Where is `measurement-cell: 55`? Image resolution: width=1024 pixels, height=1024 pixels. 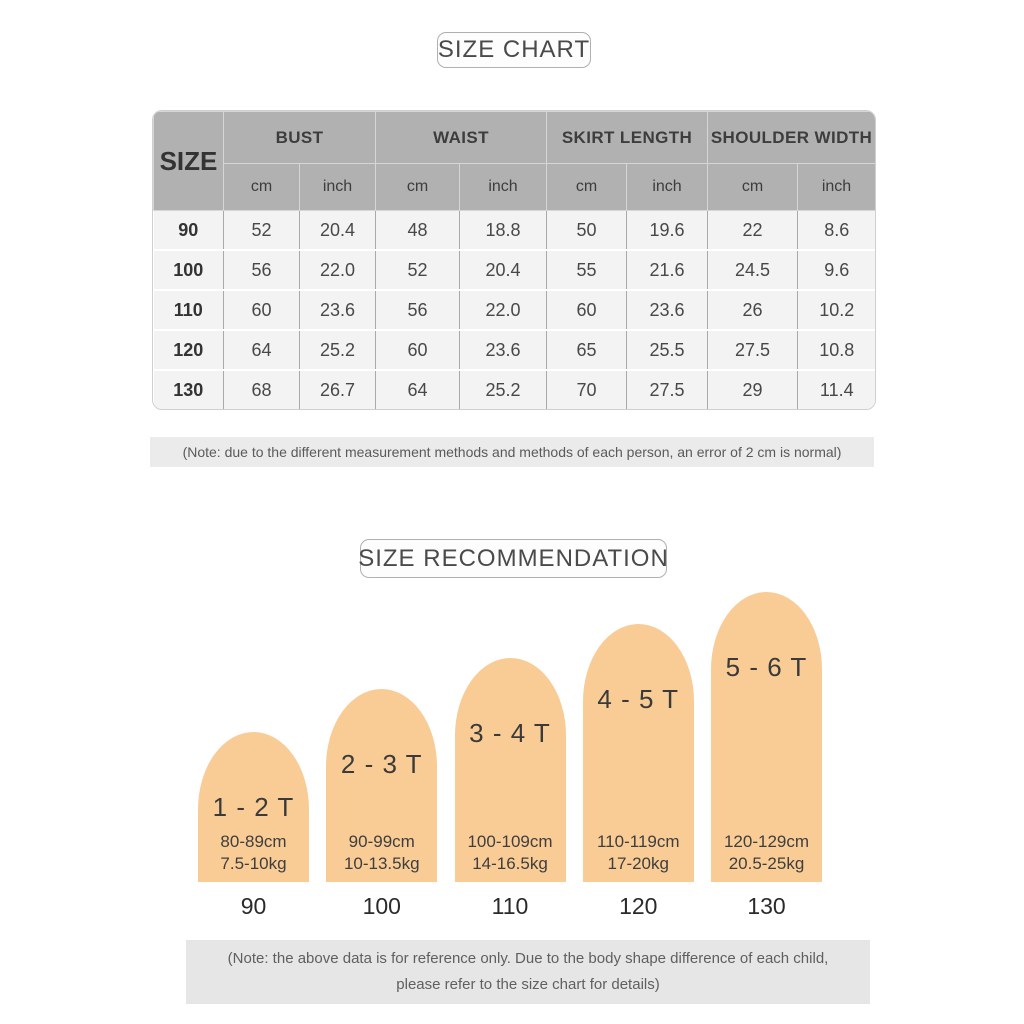
measurement-cell: 55 is located at coordinates (586, 269).